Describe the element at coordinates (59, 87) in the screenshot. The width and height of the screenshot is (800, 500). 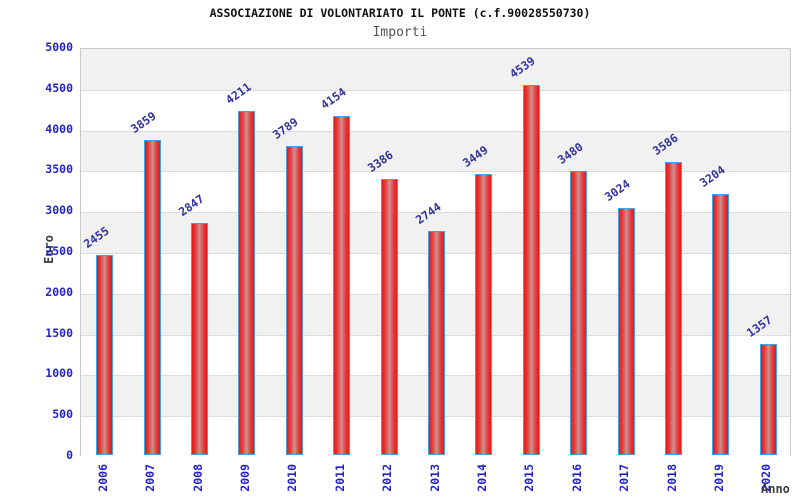
I see `y-tick-label: 4500` at that location.